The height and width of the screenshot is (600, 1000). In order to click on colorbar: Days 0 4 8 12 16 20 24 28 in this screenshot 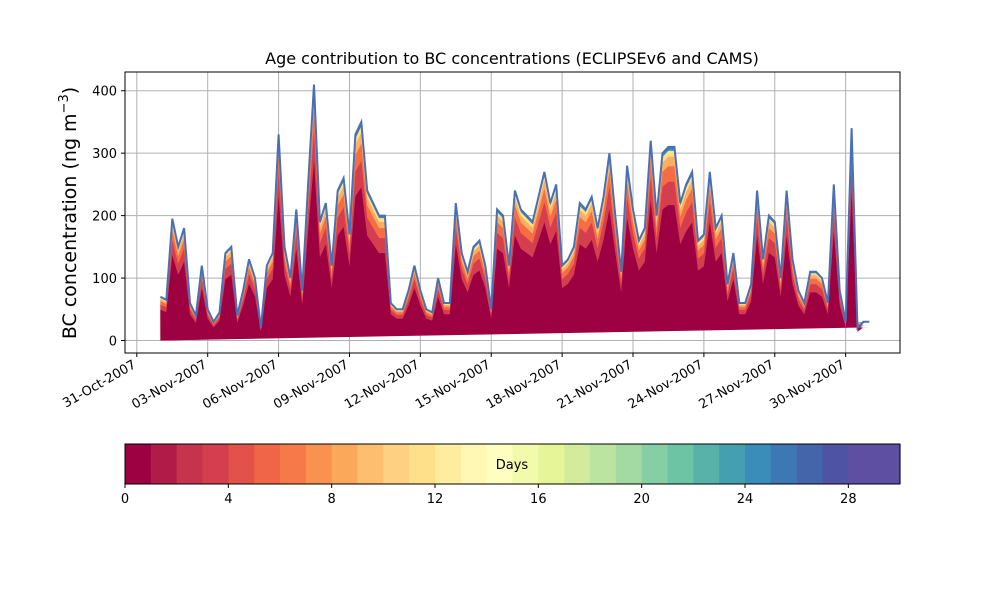, I will do `click(511, 475)`.